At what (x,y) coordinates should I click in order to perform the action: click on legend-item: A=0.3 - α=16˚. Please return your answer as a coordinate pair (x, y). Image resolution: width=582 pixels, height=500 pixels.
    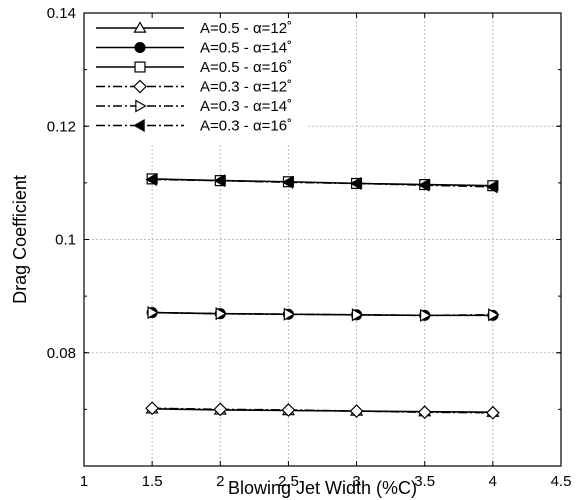
    Looking at the image, I should click on (194, 126).